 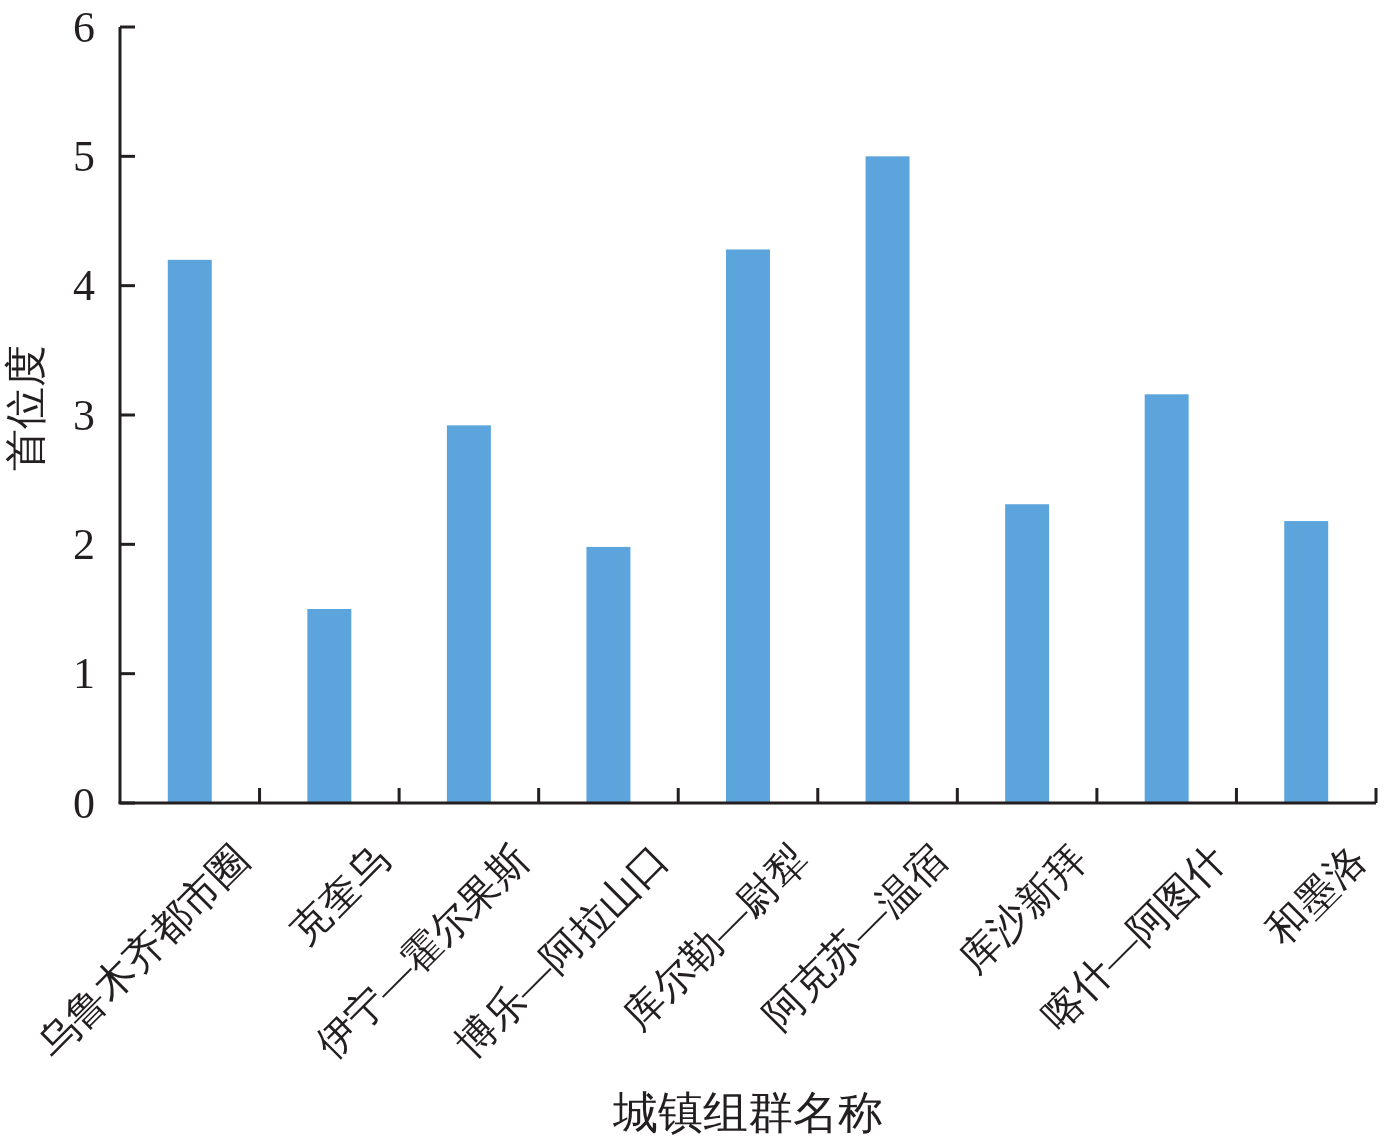 I want to click on y-tick-label: 2, so click(x=84, y=544).